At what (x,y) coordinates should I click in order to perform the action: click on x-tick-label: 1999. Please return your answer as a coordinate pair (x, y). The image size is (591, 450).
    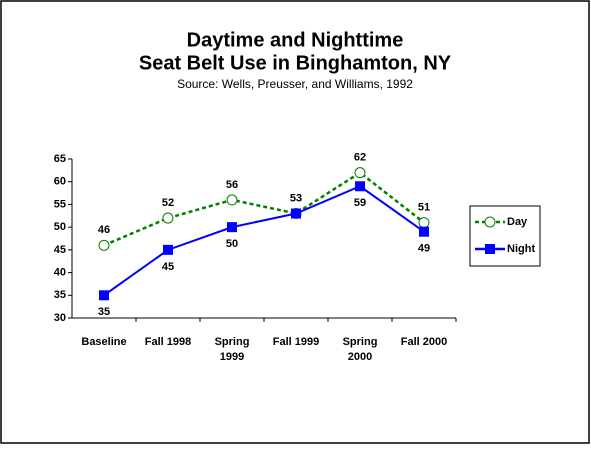
    Looking at the image, I should click on (232, 357).